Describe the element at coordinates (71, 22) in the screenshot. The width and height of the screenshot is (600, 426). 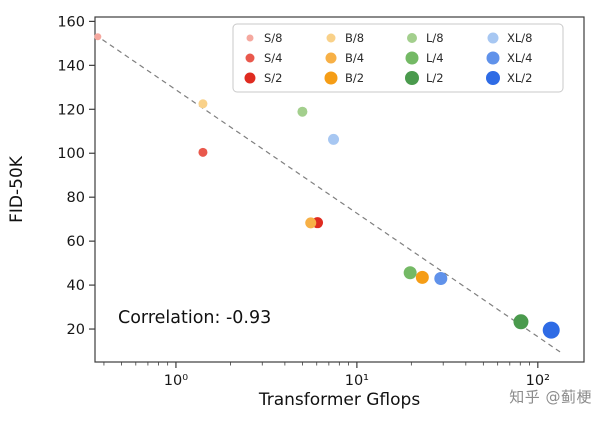
I see `y-tick-label: 160` at that location.